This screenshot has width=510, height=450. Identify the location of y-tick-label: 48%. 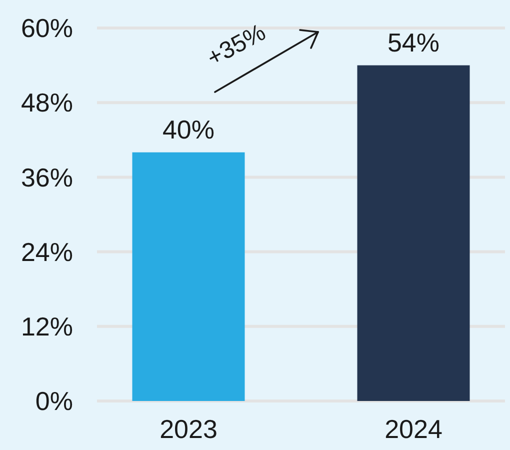
(46, 103).